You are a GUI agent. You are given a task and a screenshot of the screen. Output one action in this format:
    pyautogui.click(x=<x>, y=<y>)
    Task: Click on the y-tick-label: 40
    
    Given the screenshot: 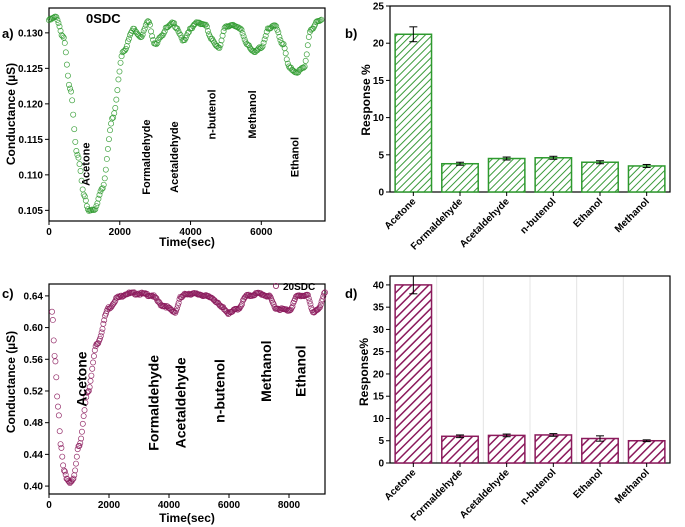 What is the action you would take?
    pyautogui.click(x=379, y=285)
    